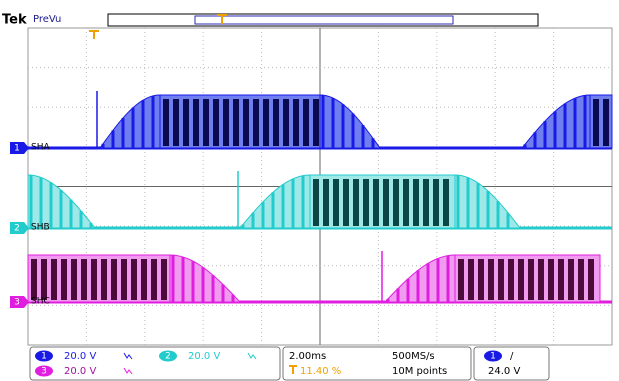 This screenshot has width=619, height=381. I want to click on trigger-source: 1, so click(493, 357).